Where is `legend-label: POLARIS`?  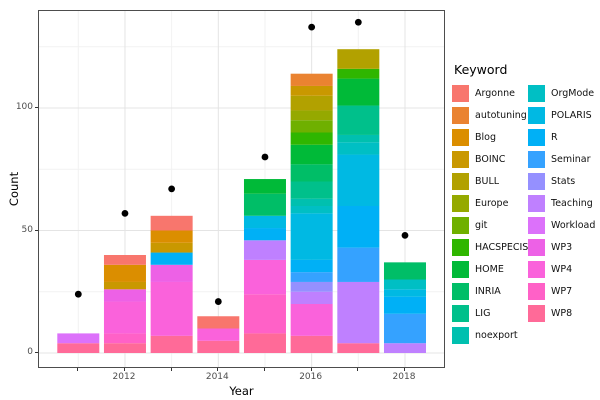 legend-label: POLARIS is located at coordinates (571, 115).